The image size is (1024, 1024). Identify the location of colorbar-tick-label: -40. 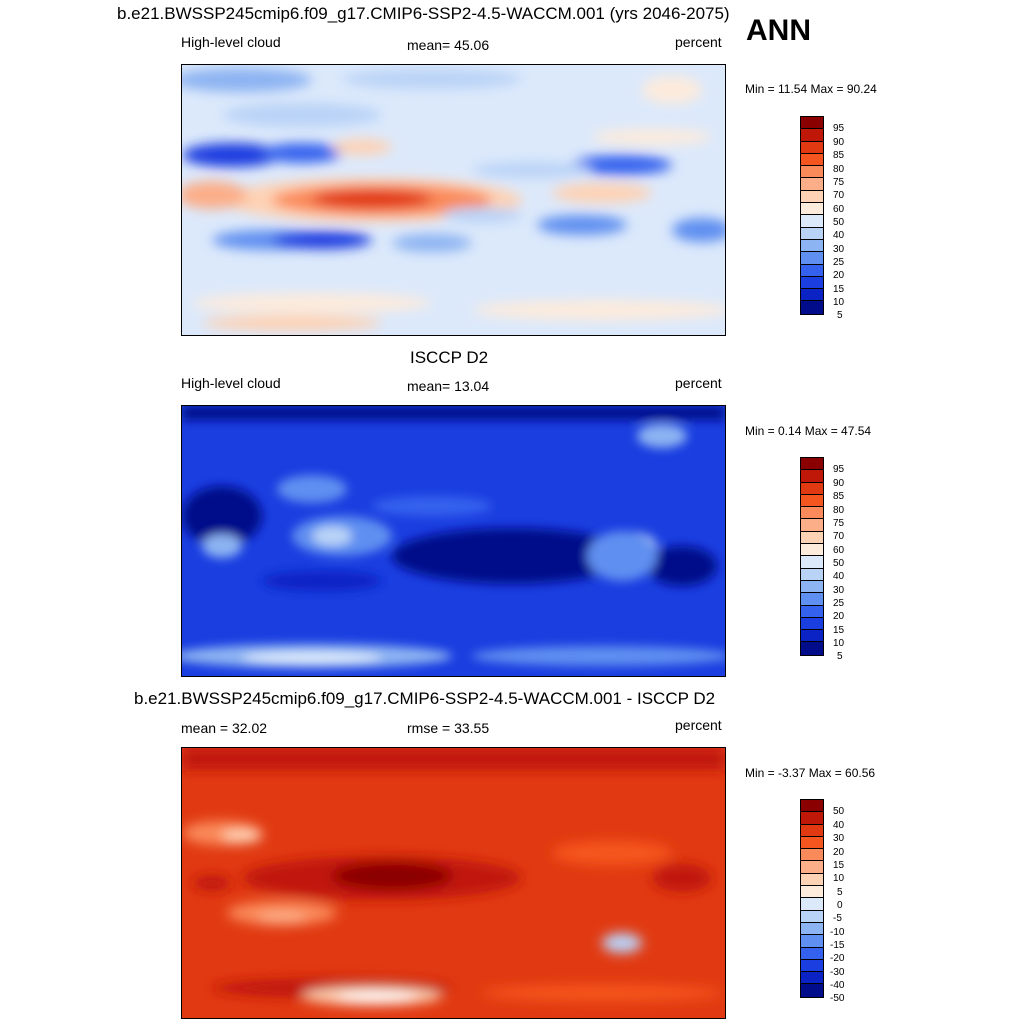
(837, 985).